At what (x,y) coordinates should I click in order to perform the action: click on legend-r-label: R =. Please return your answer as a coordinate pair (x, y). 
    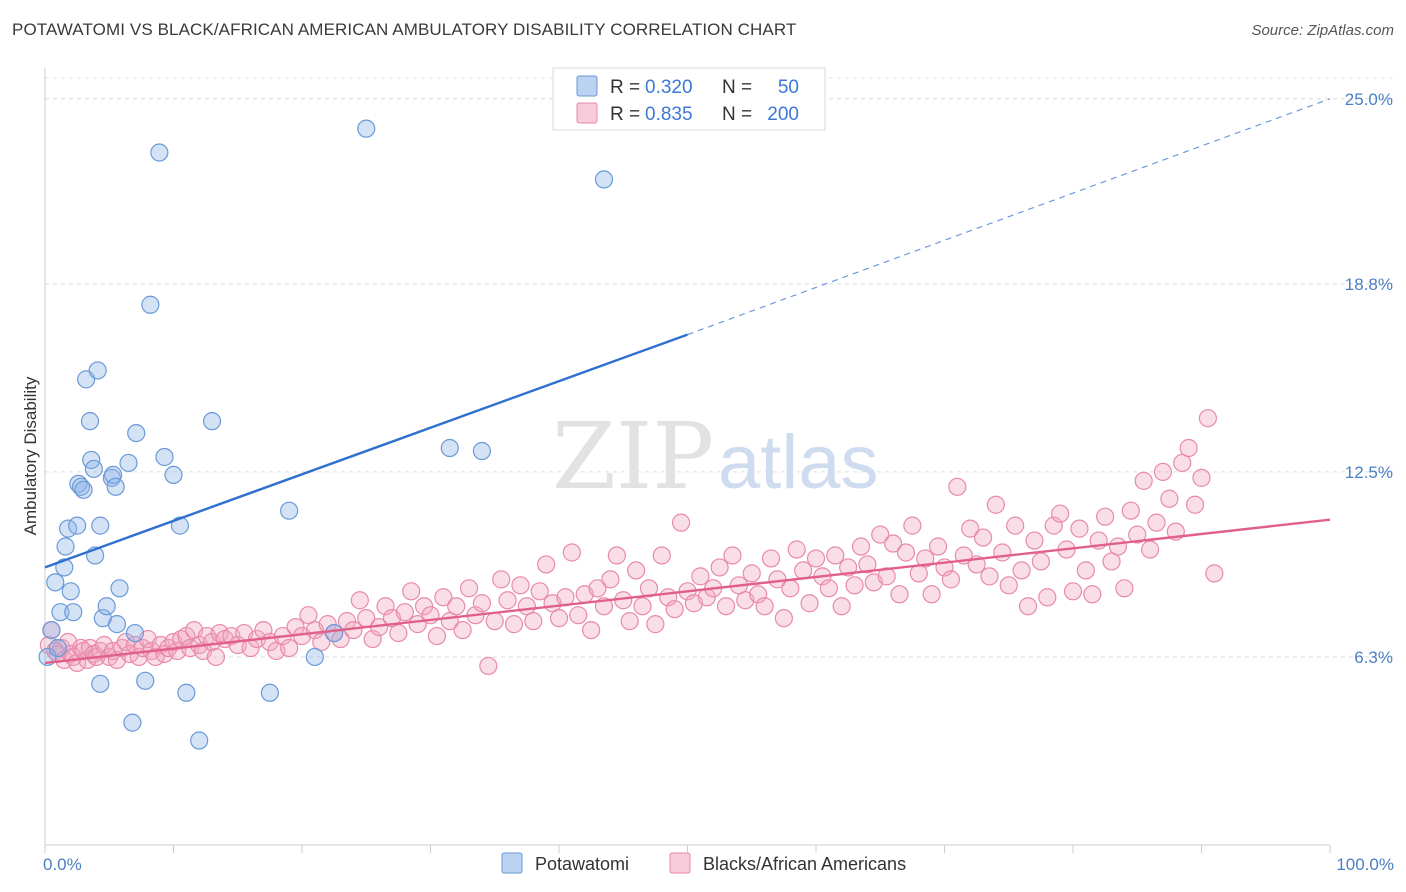
    Looking at the image, I should click on (625, 87).